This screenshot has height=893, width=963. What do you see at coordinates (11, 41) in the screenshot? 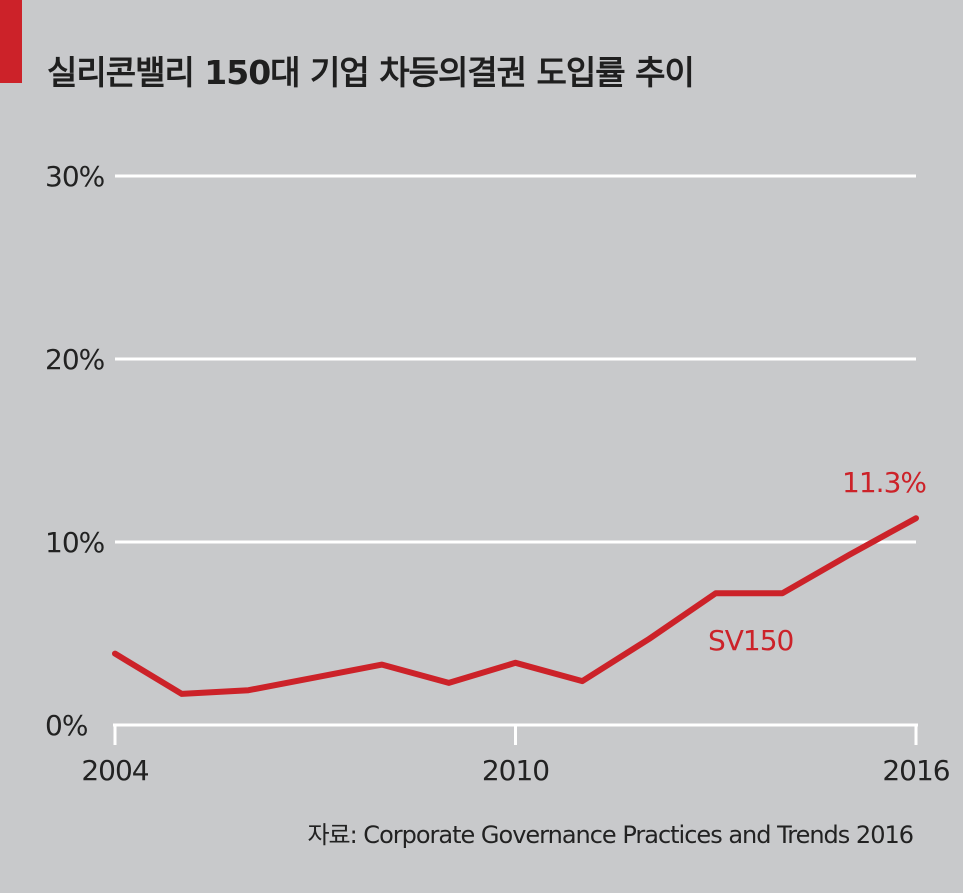
I see `accent-bar` at bounding box center [11, 41].